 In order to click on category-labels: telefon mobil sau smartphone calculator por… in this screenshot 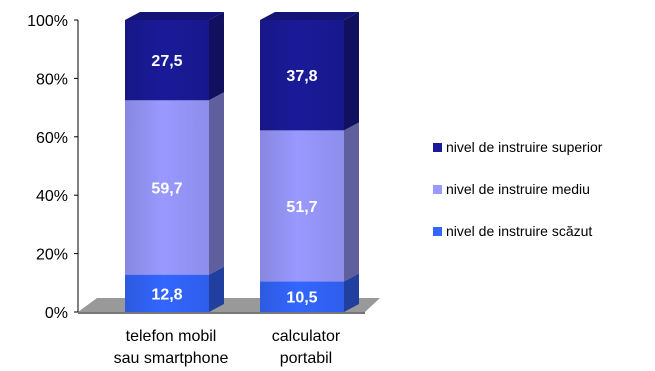, I will do `click(227, 347)`.